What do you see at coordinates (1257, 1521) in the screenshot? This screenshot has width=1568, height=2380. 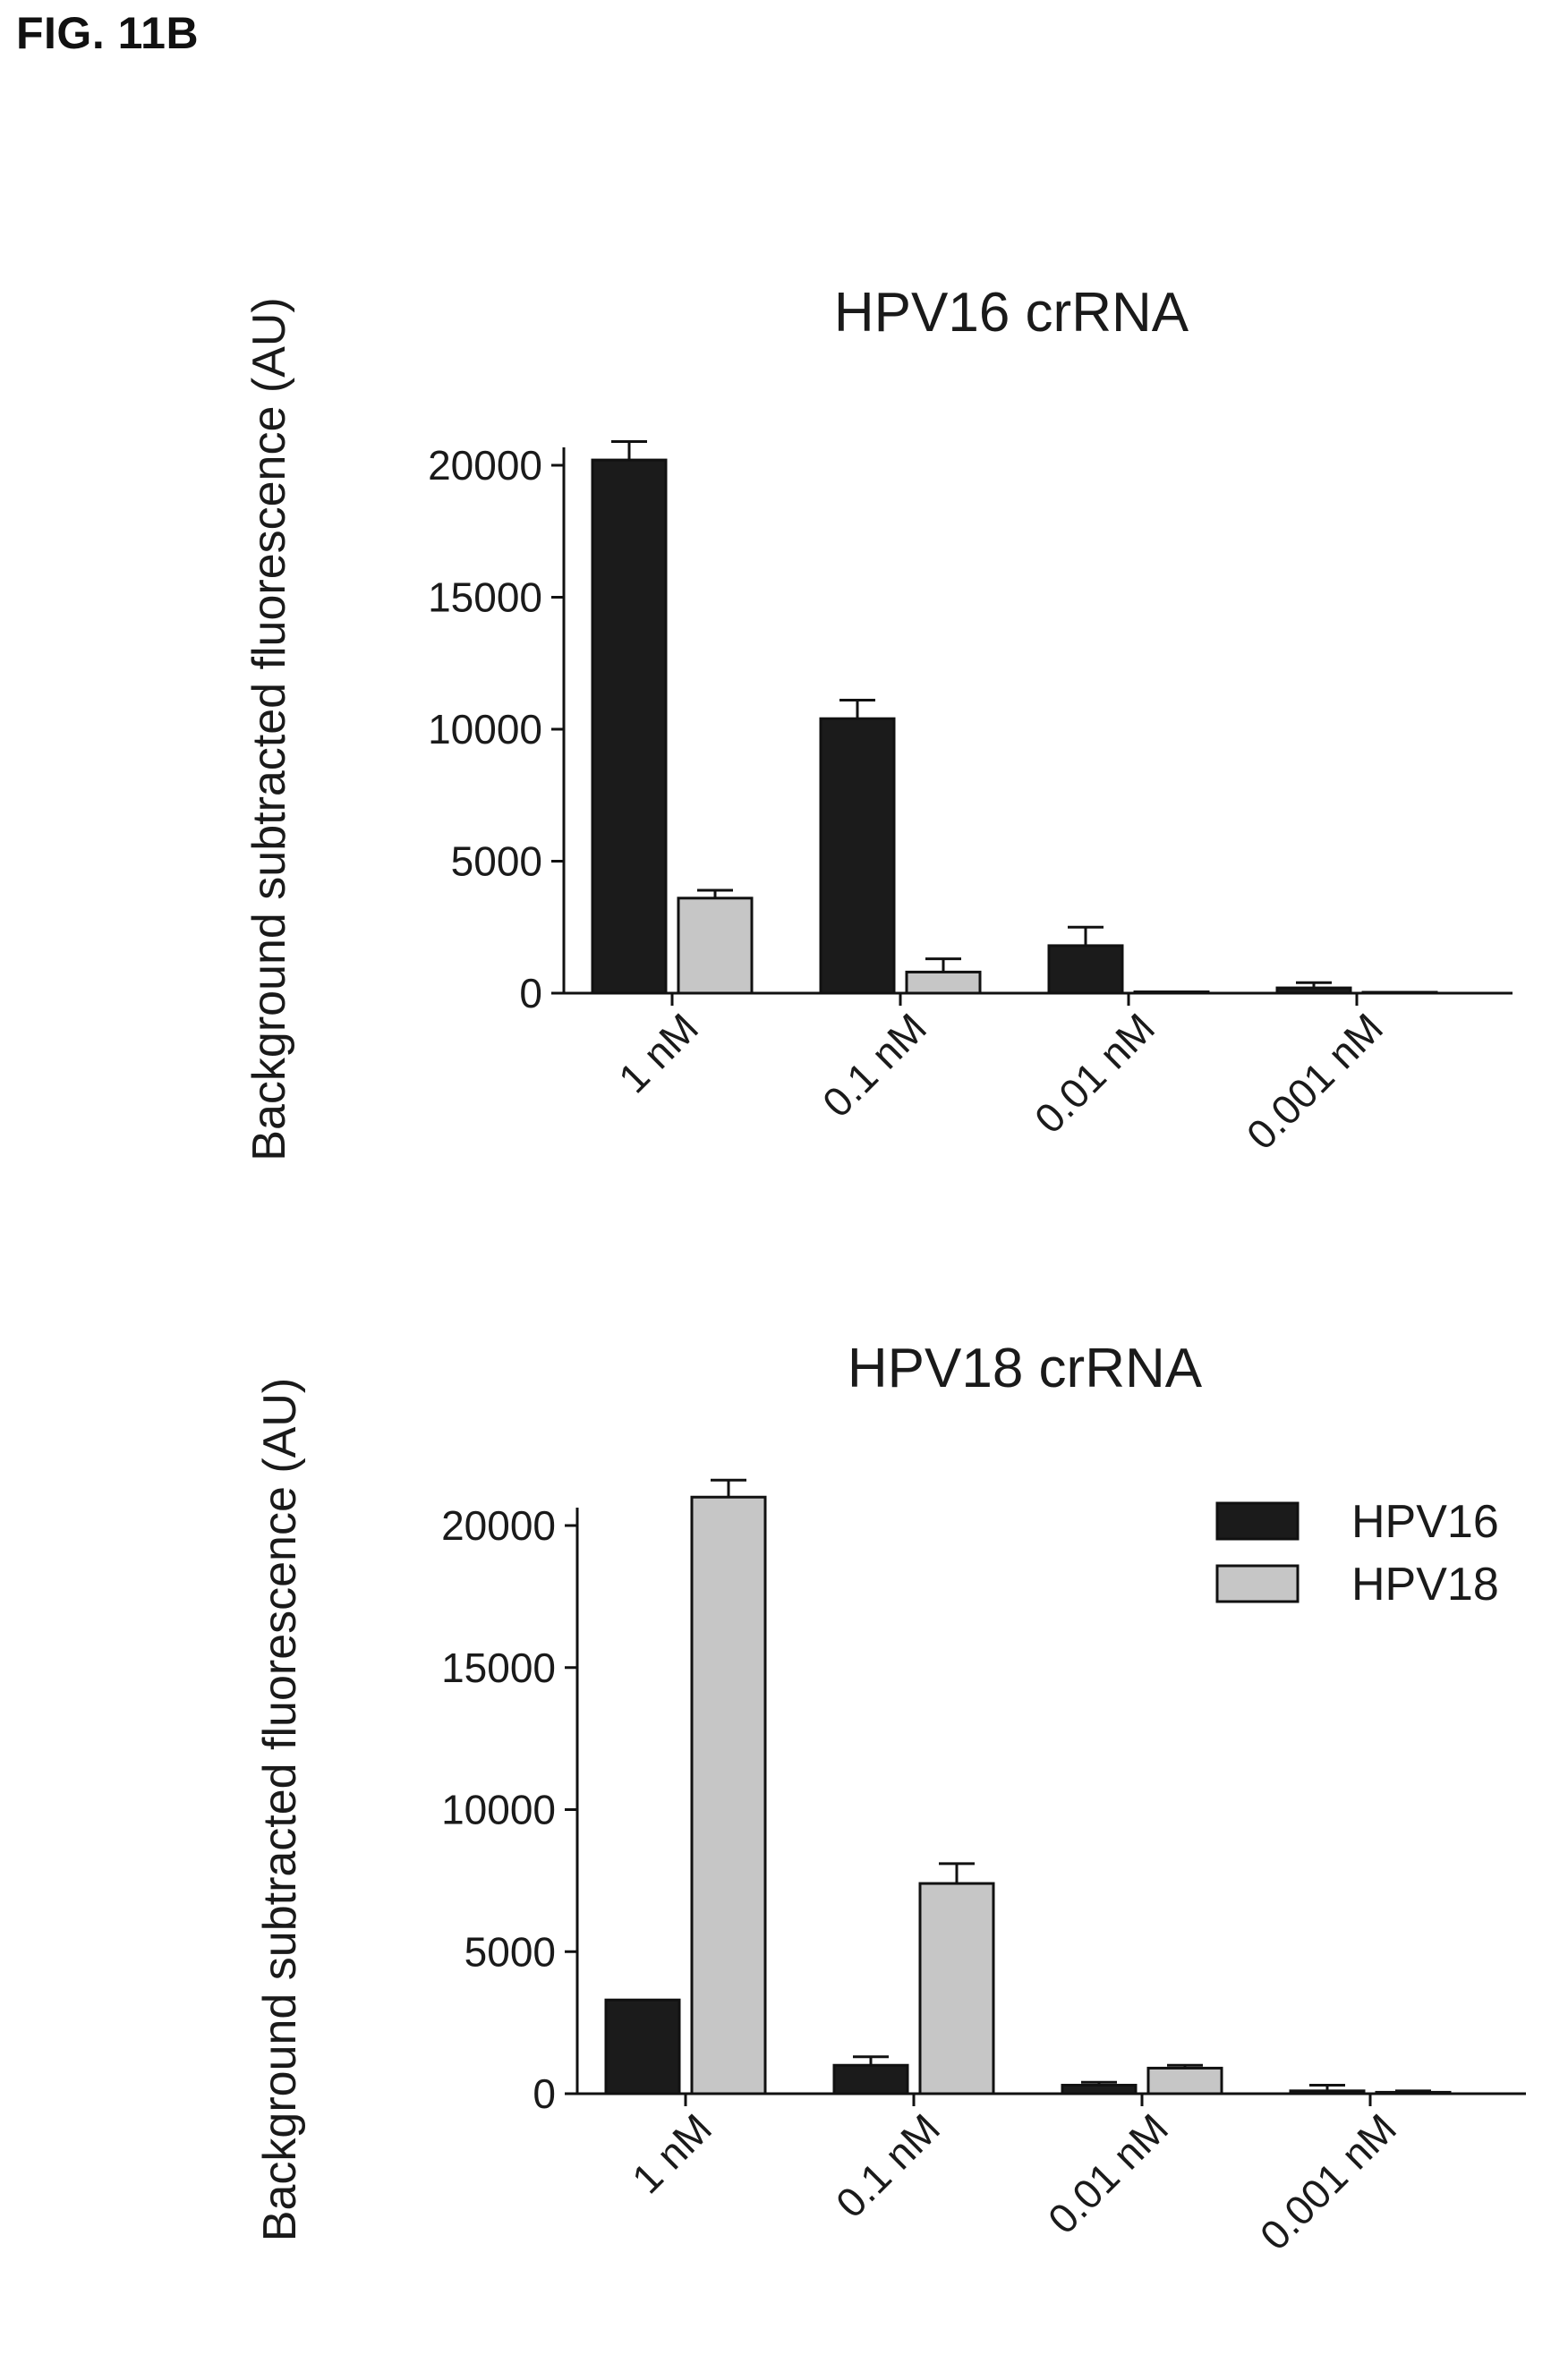 I see `legend-swatch-hpv16` at bounding box center [1257, 1521].